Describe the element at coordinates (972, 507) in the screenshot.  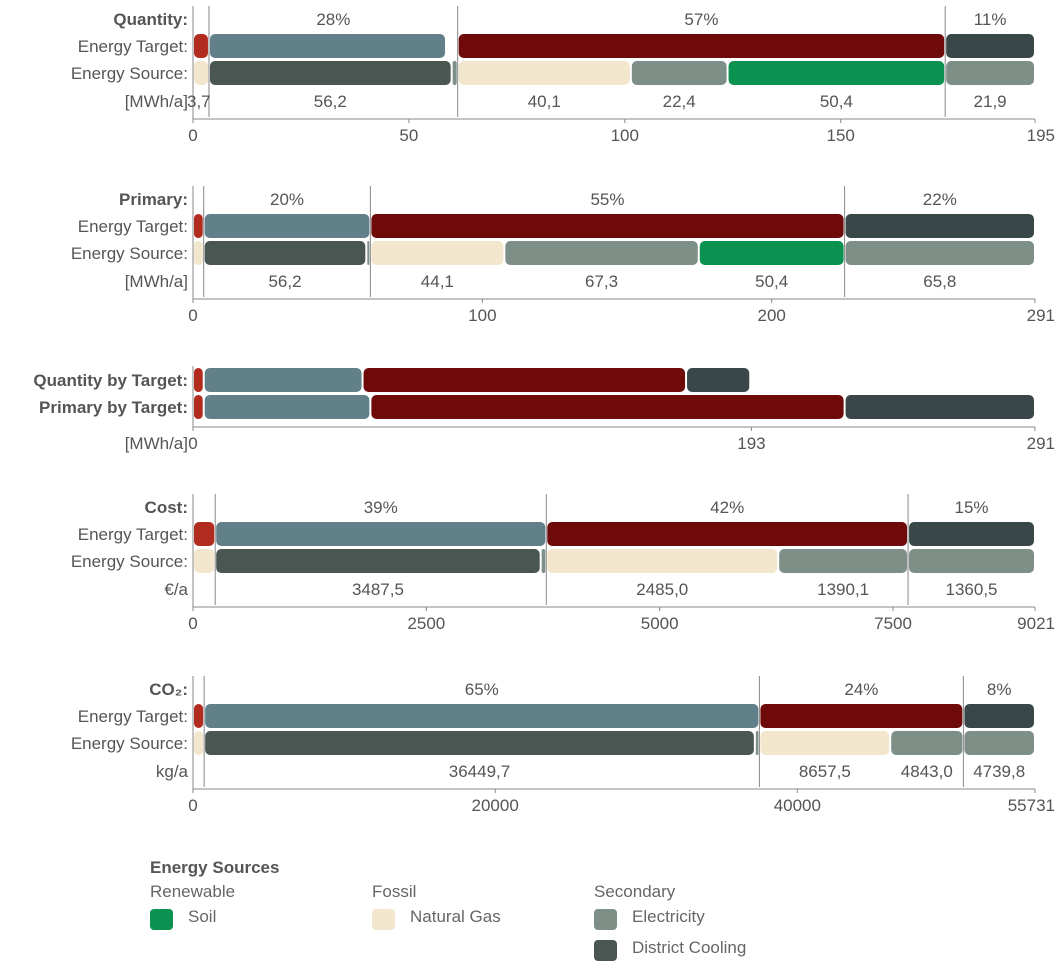
I see `percent-label: 15%` at that location.